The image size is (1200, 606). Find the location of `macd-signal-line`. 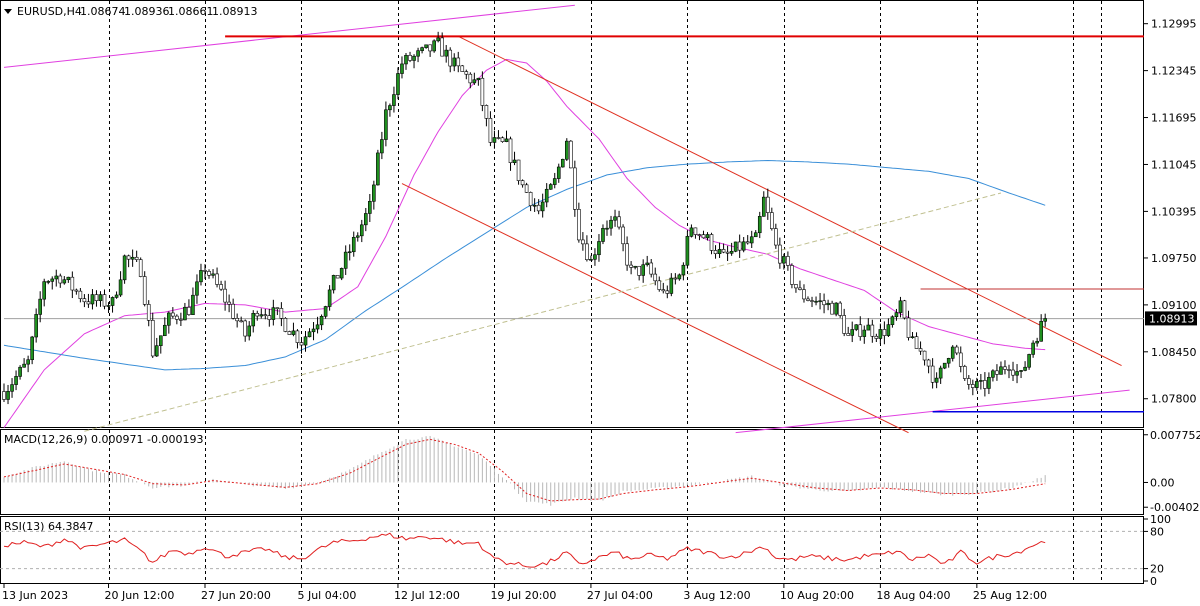

macd-signal-line is located at coordinates (524, 470).